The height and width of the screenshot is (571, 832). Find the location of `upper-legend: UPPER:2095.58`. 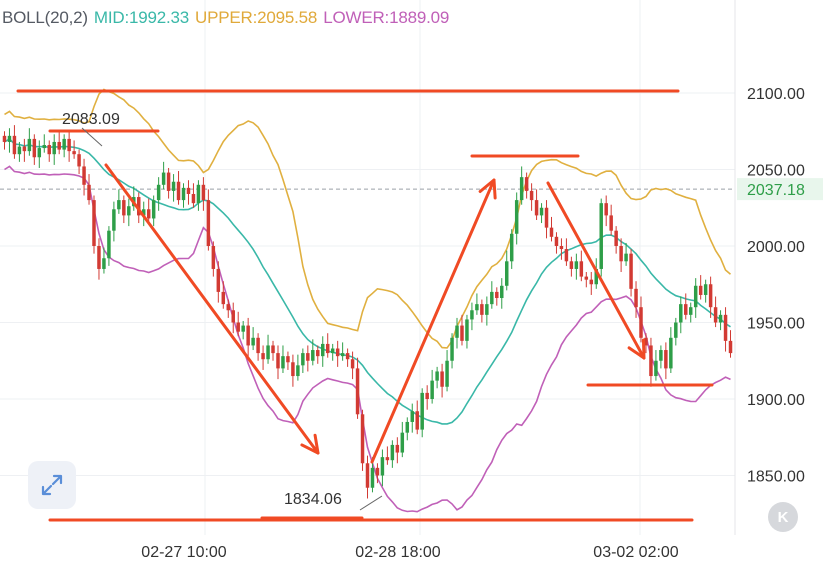

upper-legend: UPPER:2095.58 is located at coordinates (256, 17).